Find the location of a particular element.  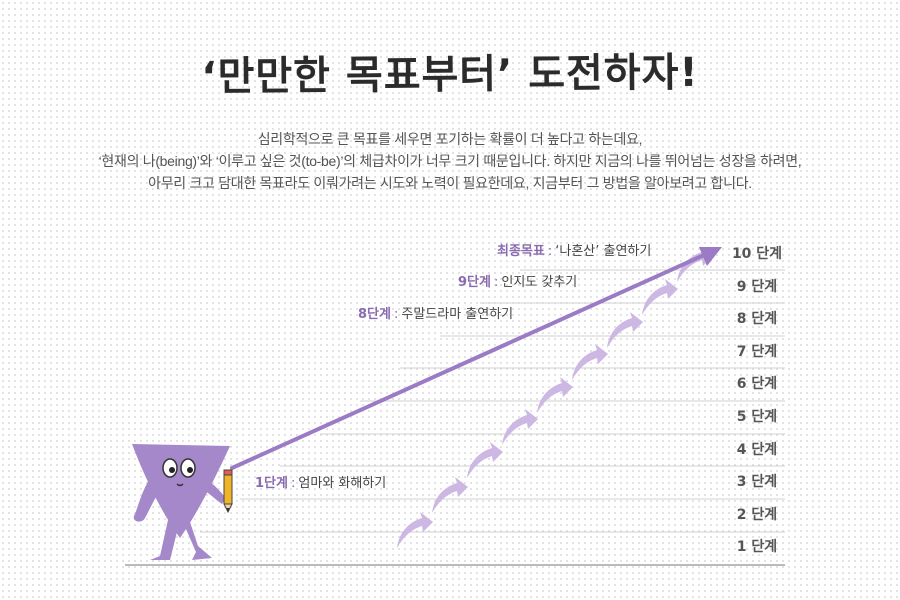

step-label-6: 6 단계 is located at coordinates (757, 384).